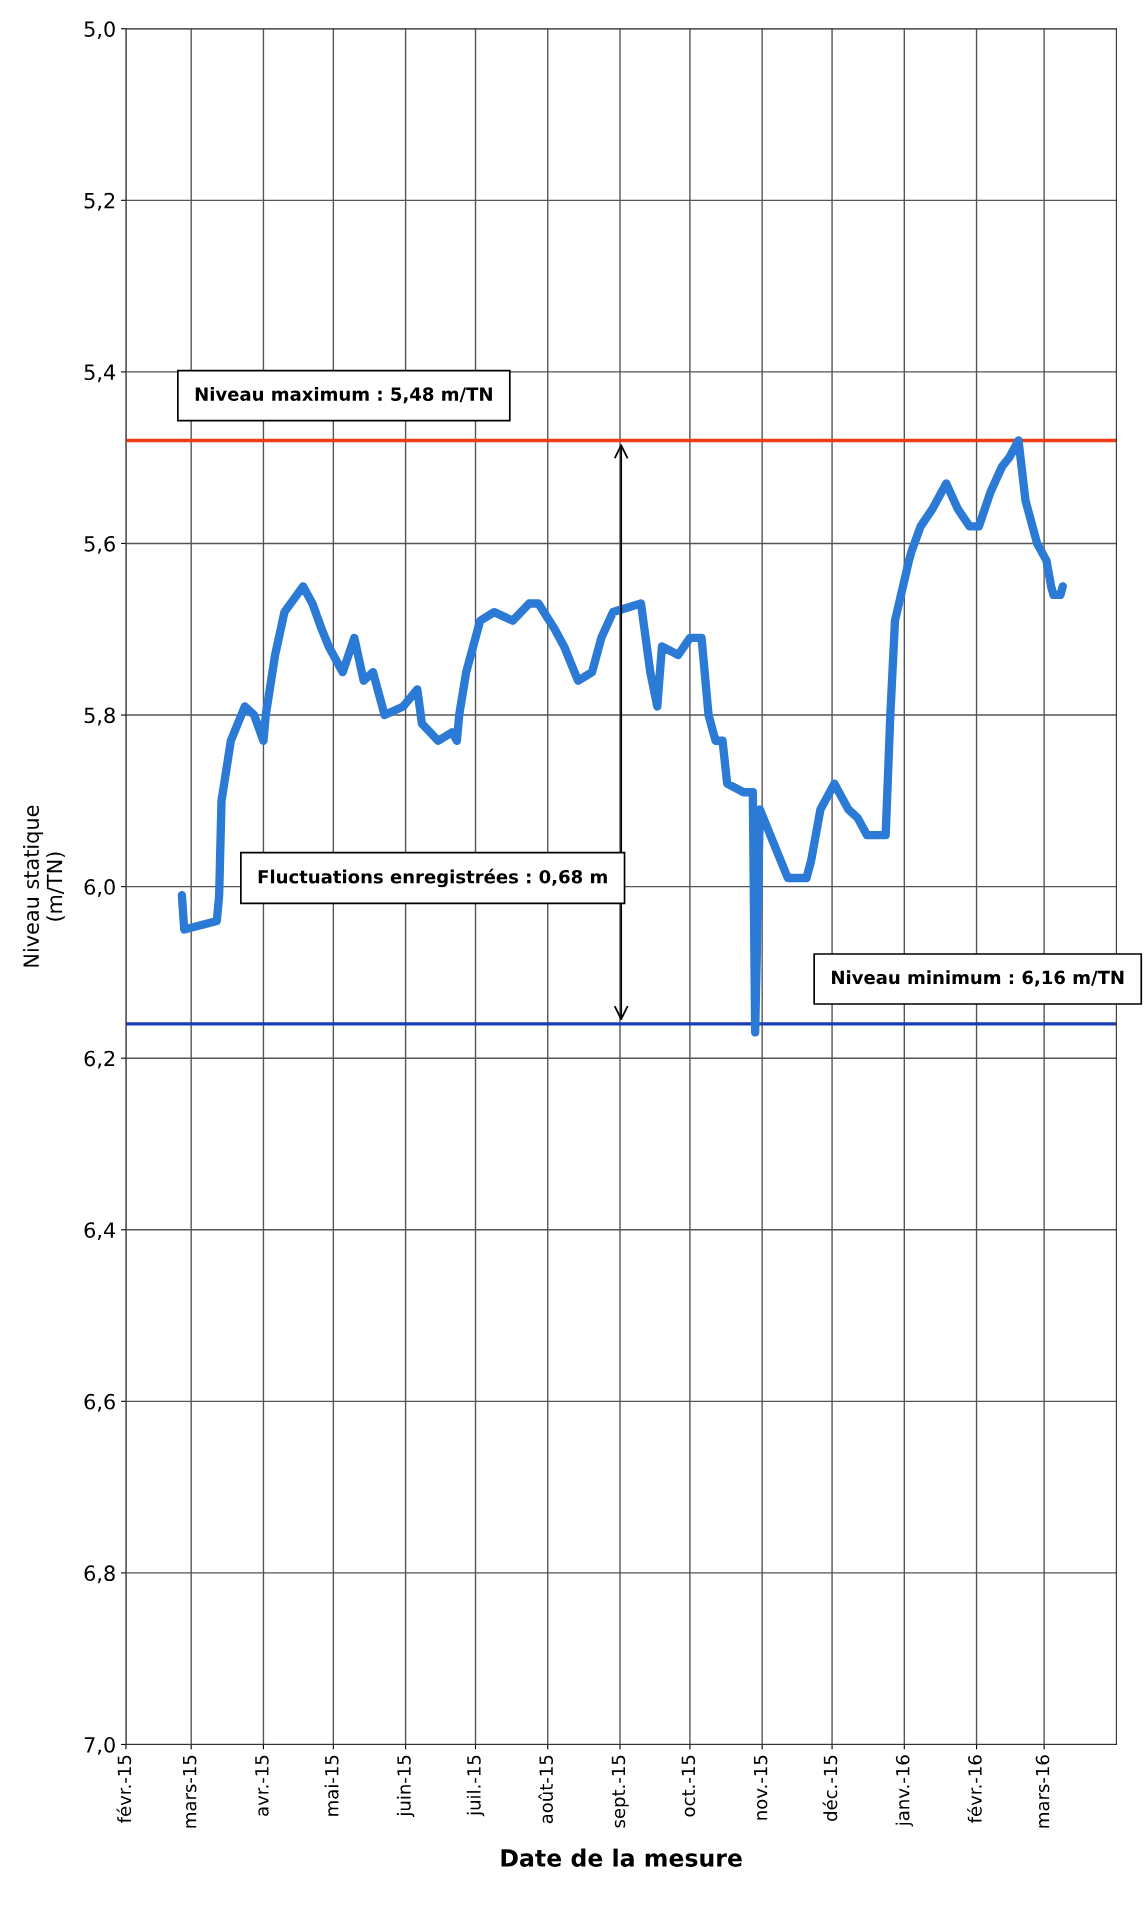  Describe the element at coordinates (99, 888) in the screenshot. I see `y-tick-label: 6,0` at that location.